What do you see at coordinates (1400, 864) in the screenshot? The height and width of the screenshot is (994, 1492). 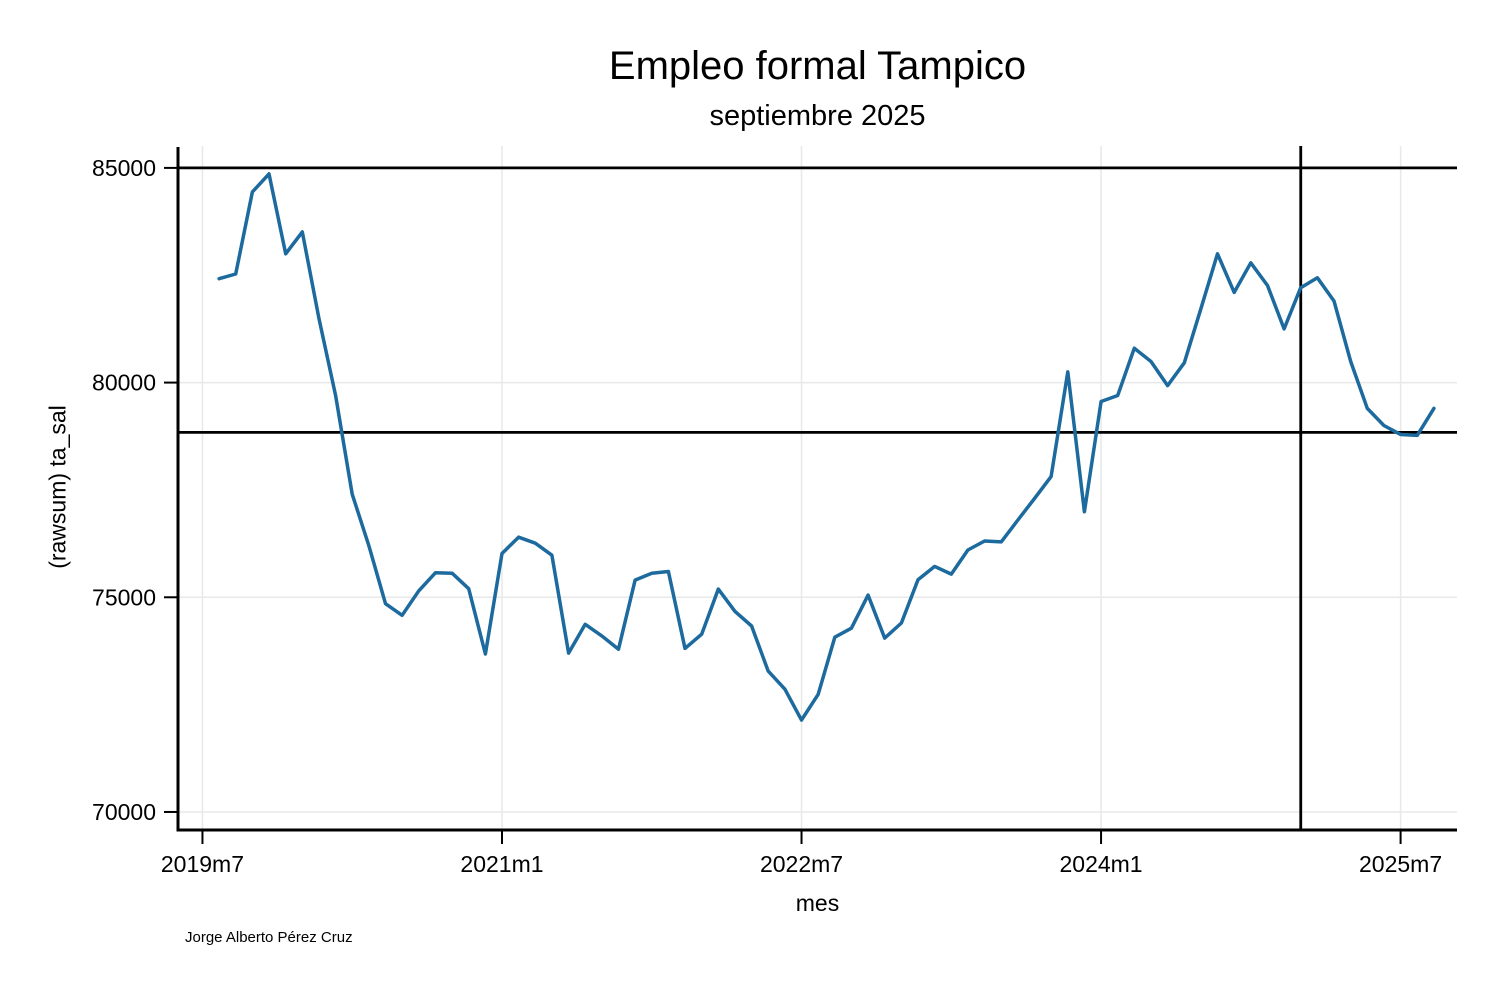 I see `x-tick-label: 2025m7` at bounding box center [1400, 864].